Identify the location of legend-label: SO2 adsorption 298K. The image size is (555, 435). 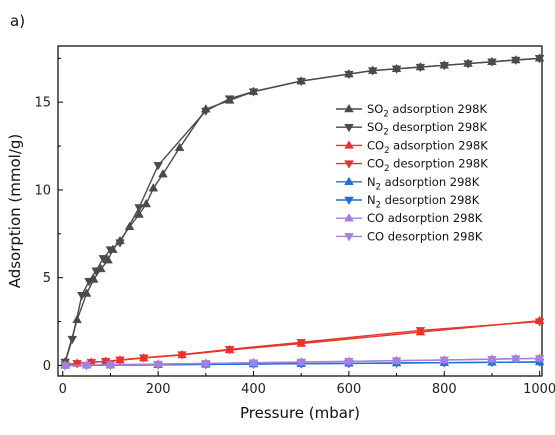
(427, 111).